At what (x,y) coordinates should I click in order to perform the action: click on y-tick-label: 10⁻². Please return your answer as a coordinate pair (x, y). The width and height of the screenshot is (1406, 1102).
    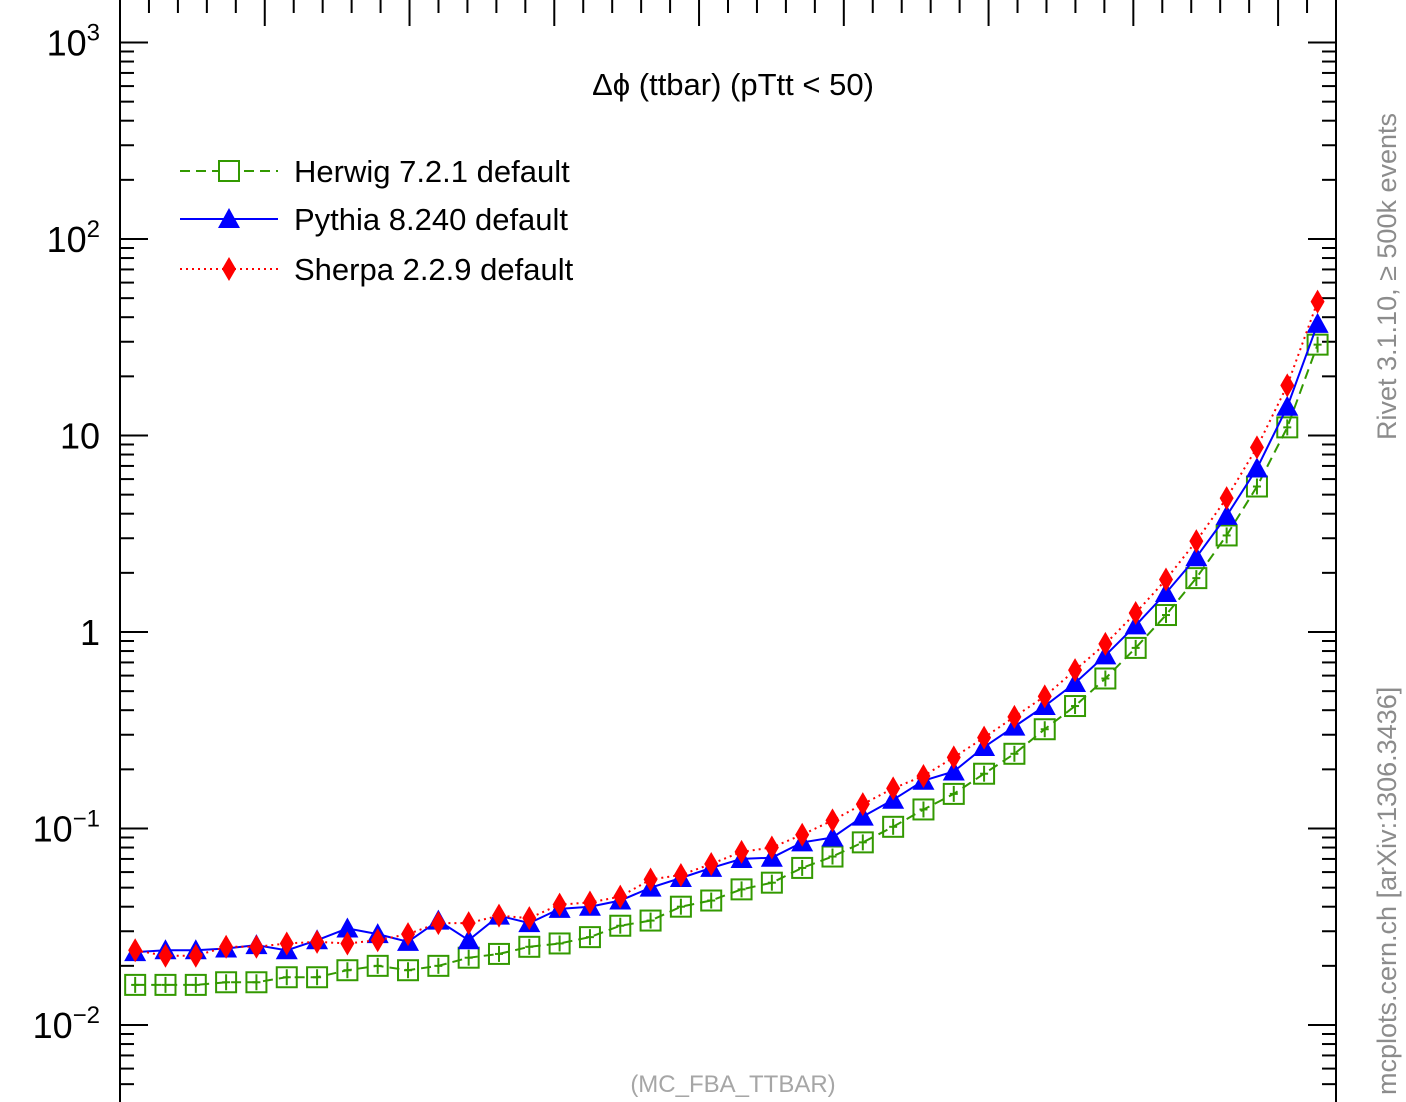
    Looking at the image, I should click on (66, 1024).